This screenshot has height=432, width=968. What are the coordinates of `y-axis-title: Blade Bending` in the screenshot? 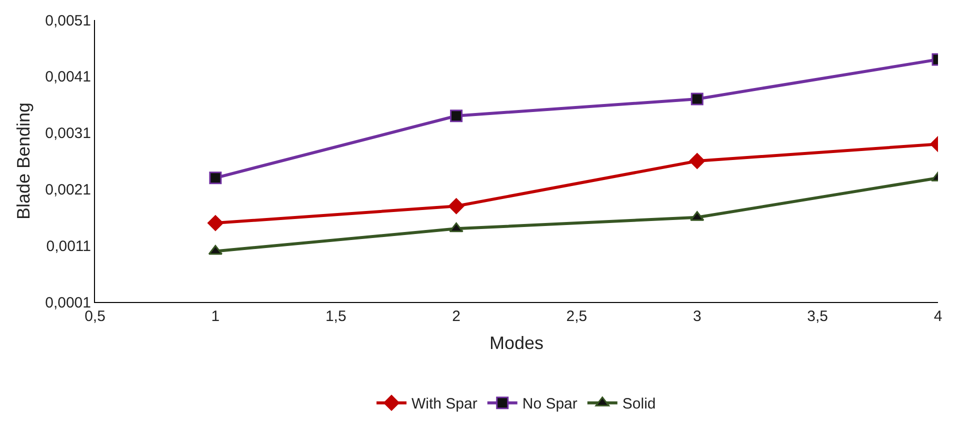 It's located at (23, 161).